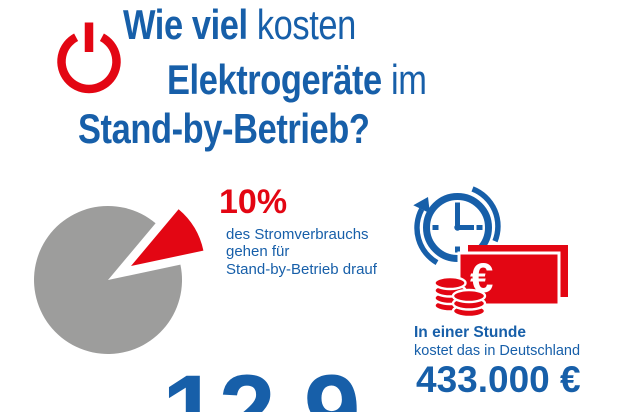 The height and width of the screenshot is (412, 630). What do you see at coordinates (253, 202) in the screenshot?
I see `standby-percent-label: 10%` at bounding box center [253, 202].